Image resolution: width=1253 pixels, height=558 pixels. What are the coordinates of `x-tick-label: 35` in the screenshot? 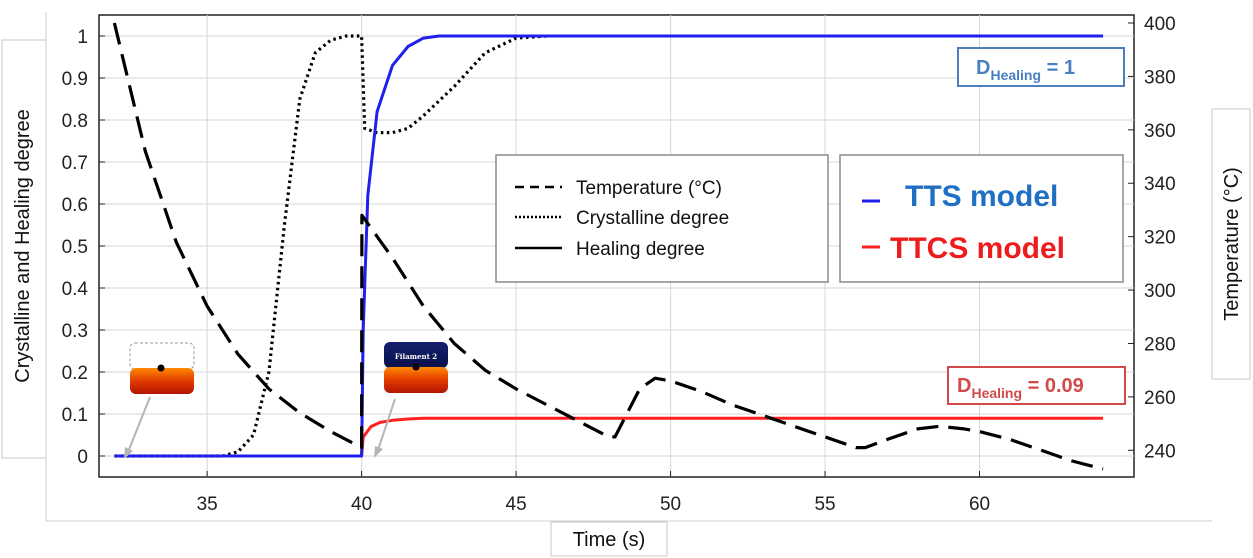 It's located at (207, 504).